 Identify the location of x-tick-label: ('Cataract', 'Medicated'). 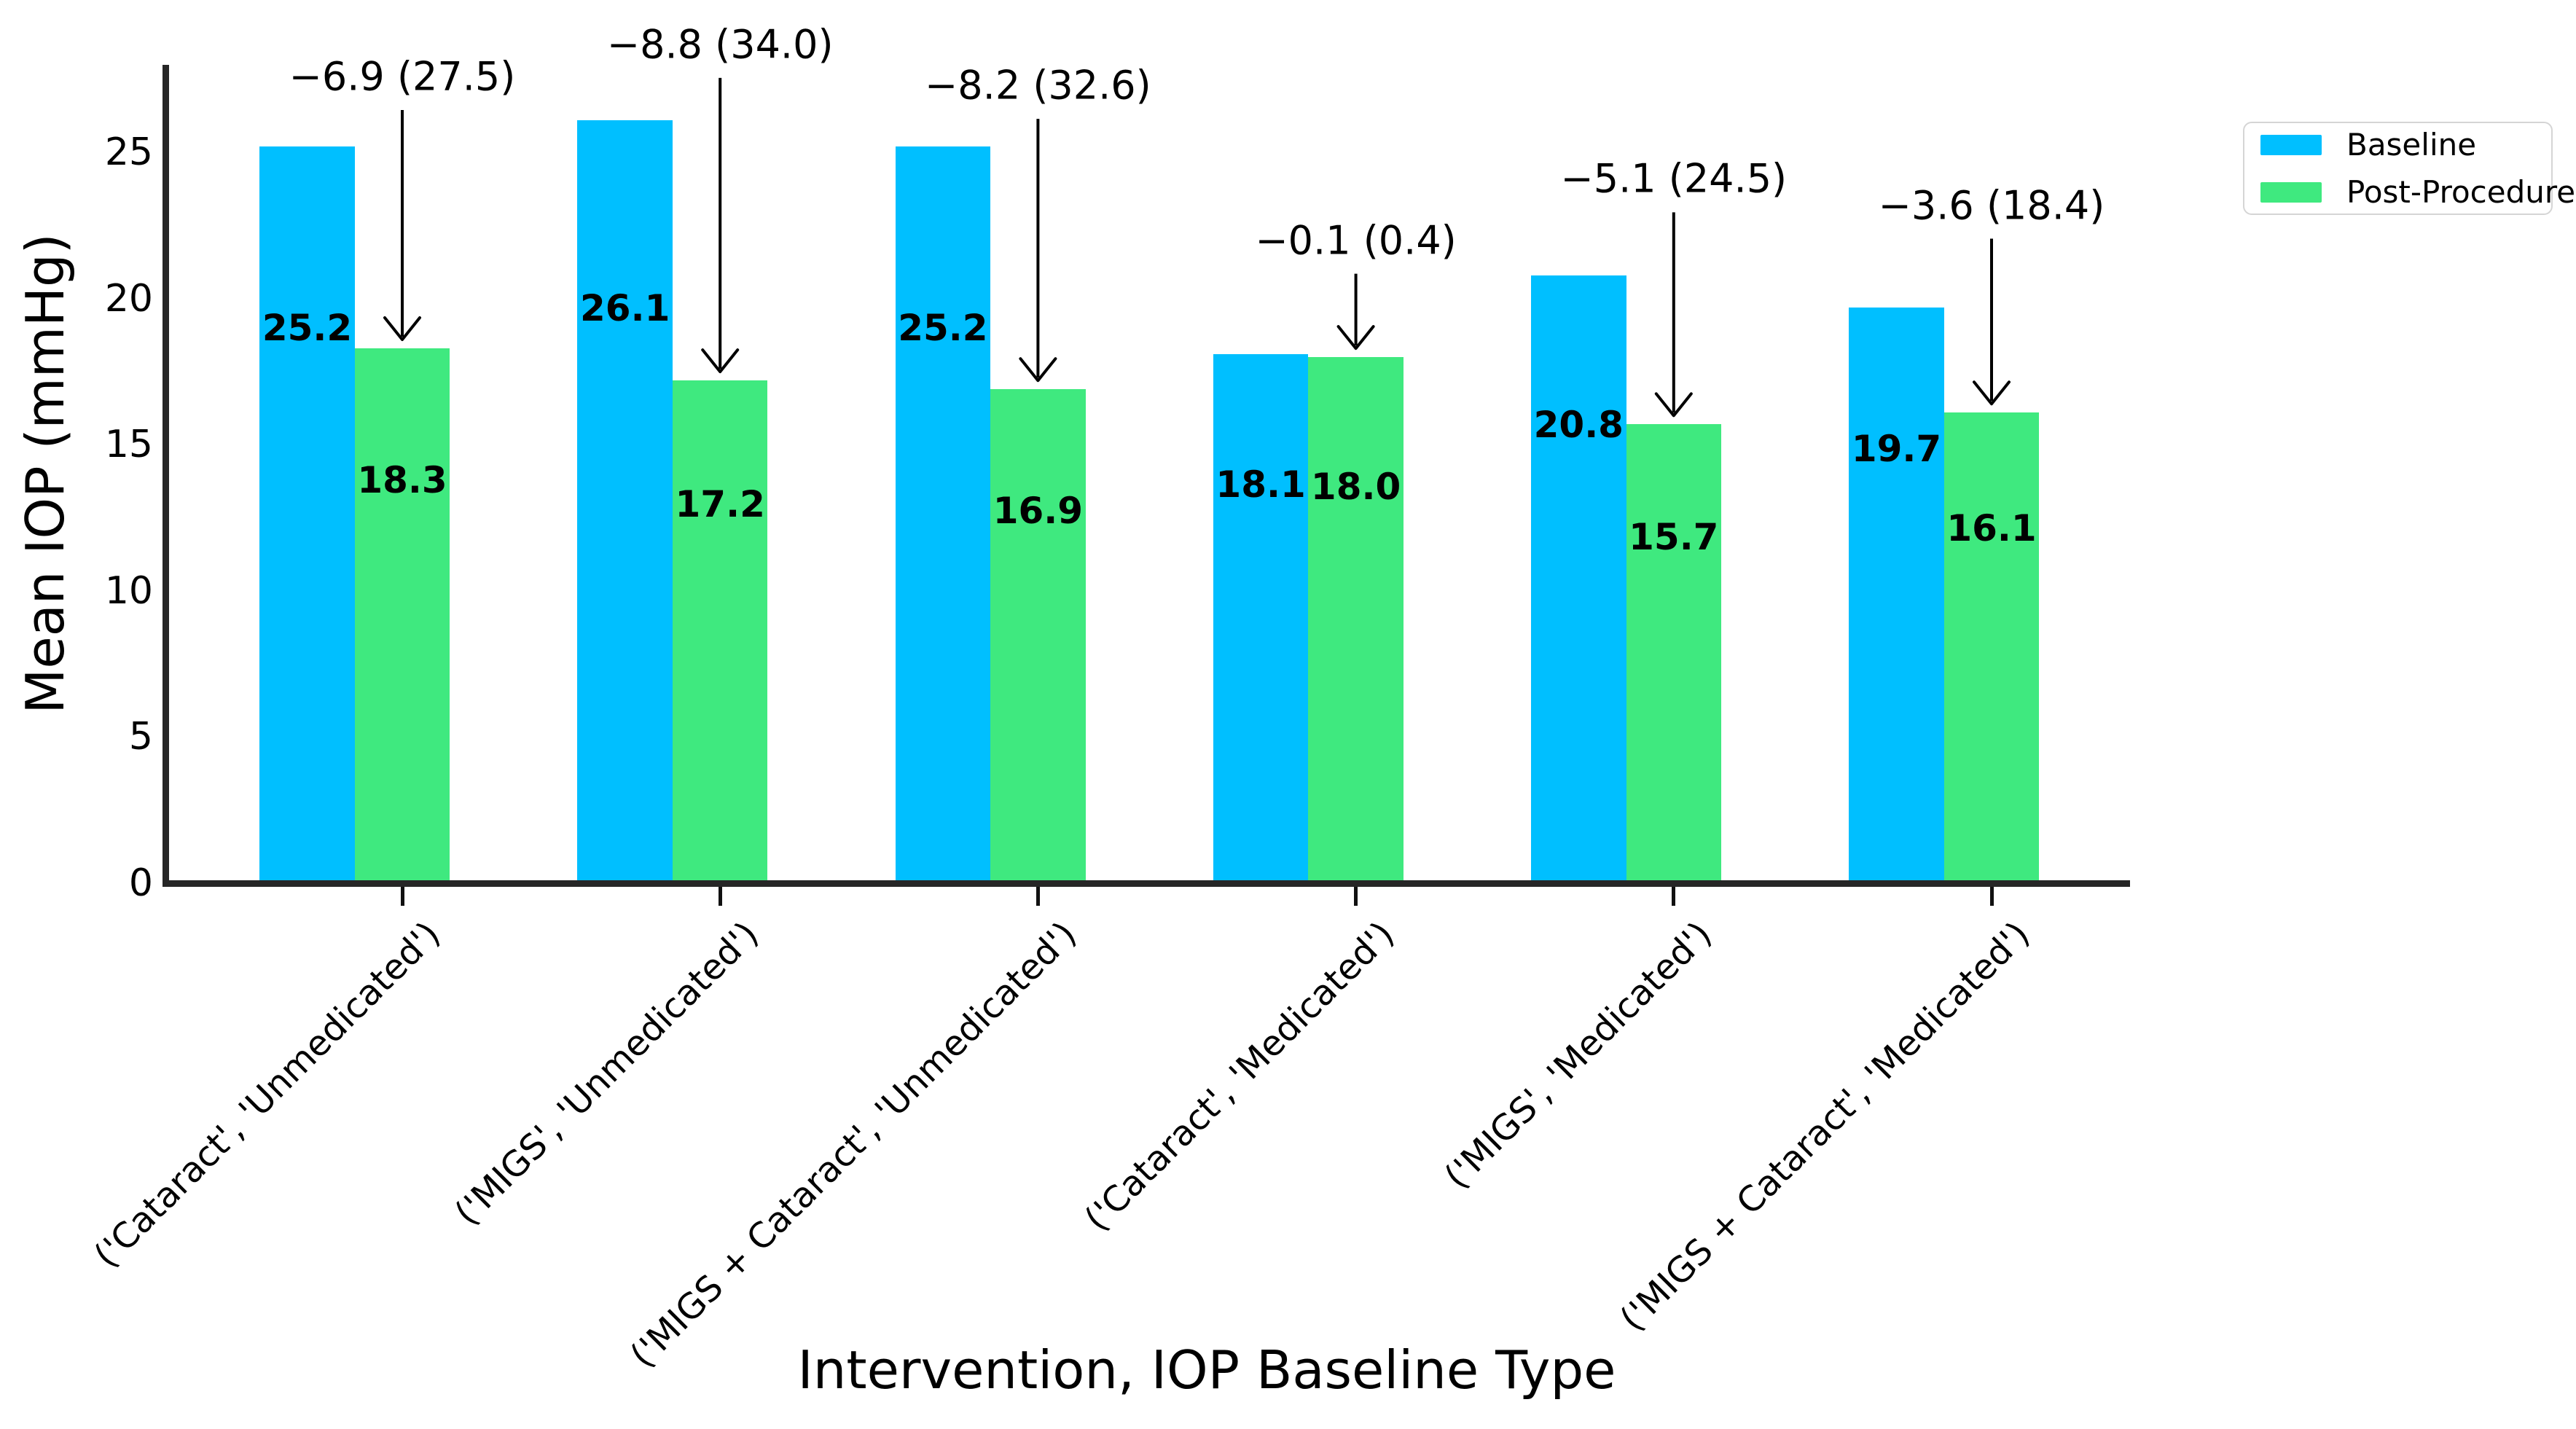
(1239, 1077).